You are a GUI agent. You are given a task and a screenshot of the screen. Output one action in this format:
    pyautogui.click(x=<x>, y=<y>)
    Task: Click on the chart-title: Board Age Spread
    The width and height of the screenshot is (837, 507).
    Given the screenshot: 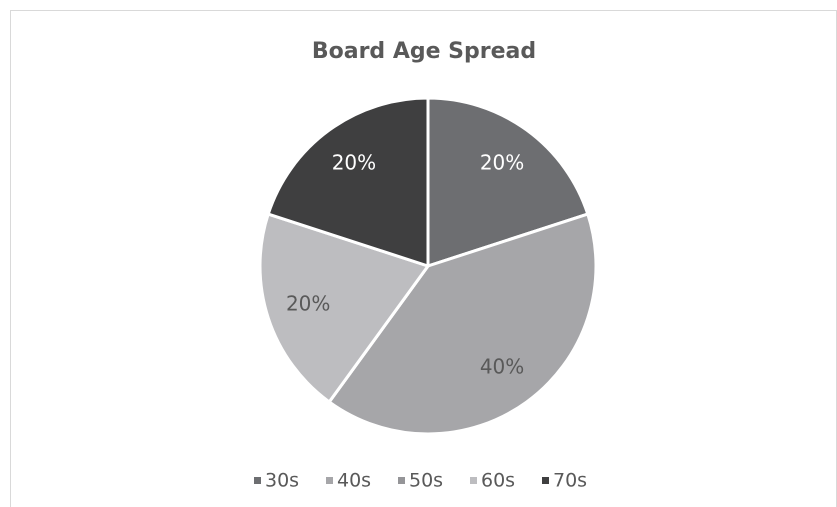 What is the action you would take?
    pyautogui.click(x=424, y=51)
    